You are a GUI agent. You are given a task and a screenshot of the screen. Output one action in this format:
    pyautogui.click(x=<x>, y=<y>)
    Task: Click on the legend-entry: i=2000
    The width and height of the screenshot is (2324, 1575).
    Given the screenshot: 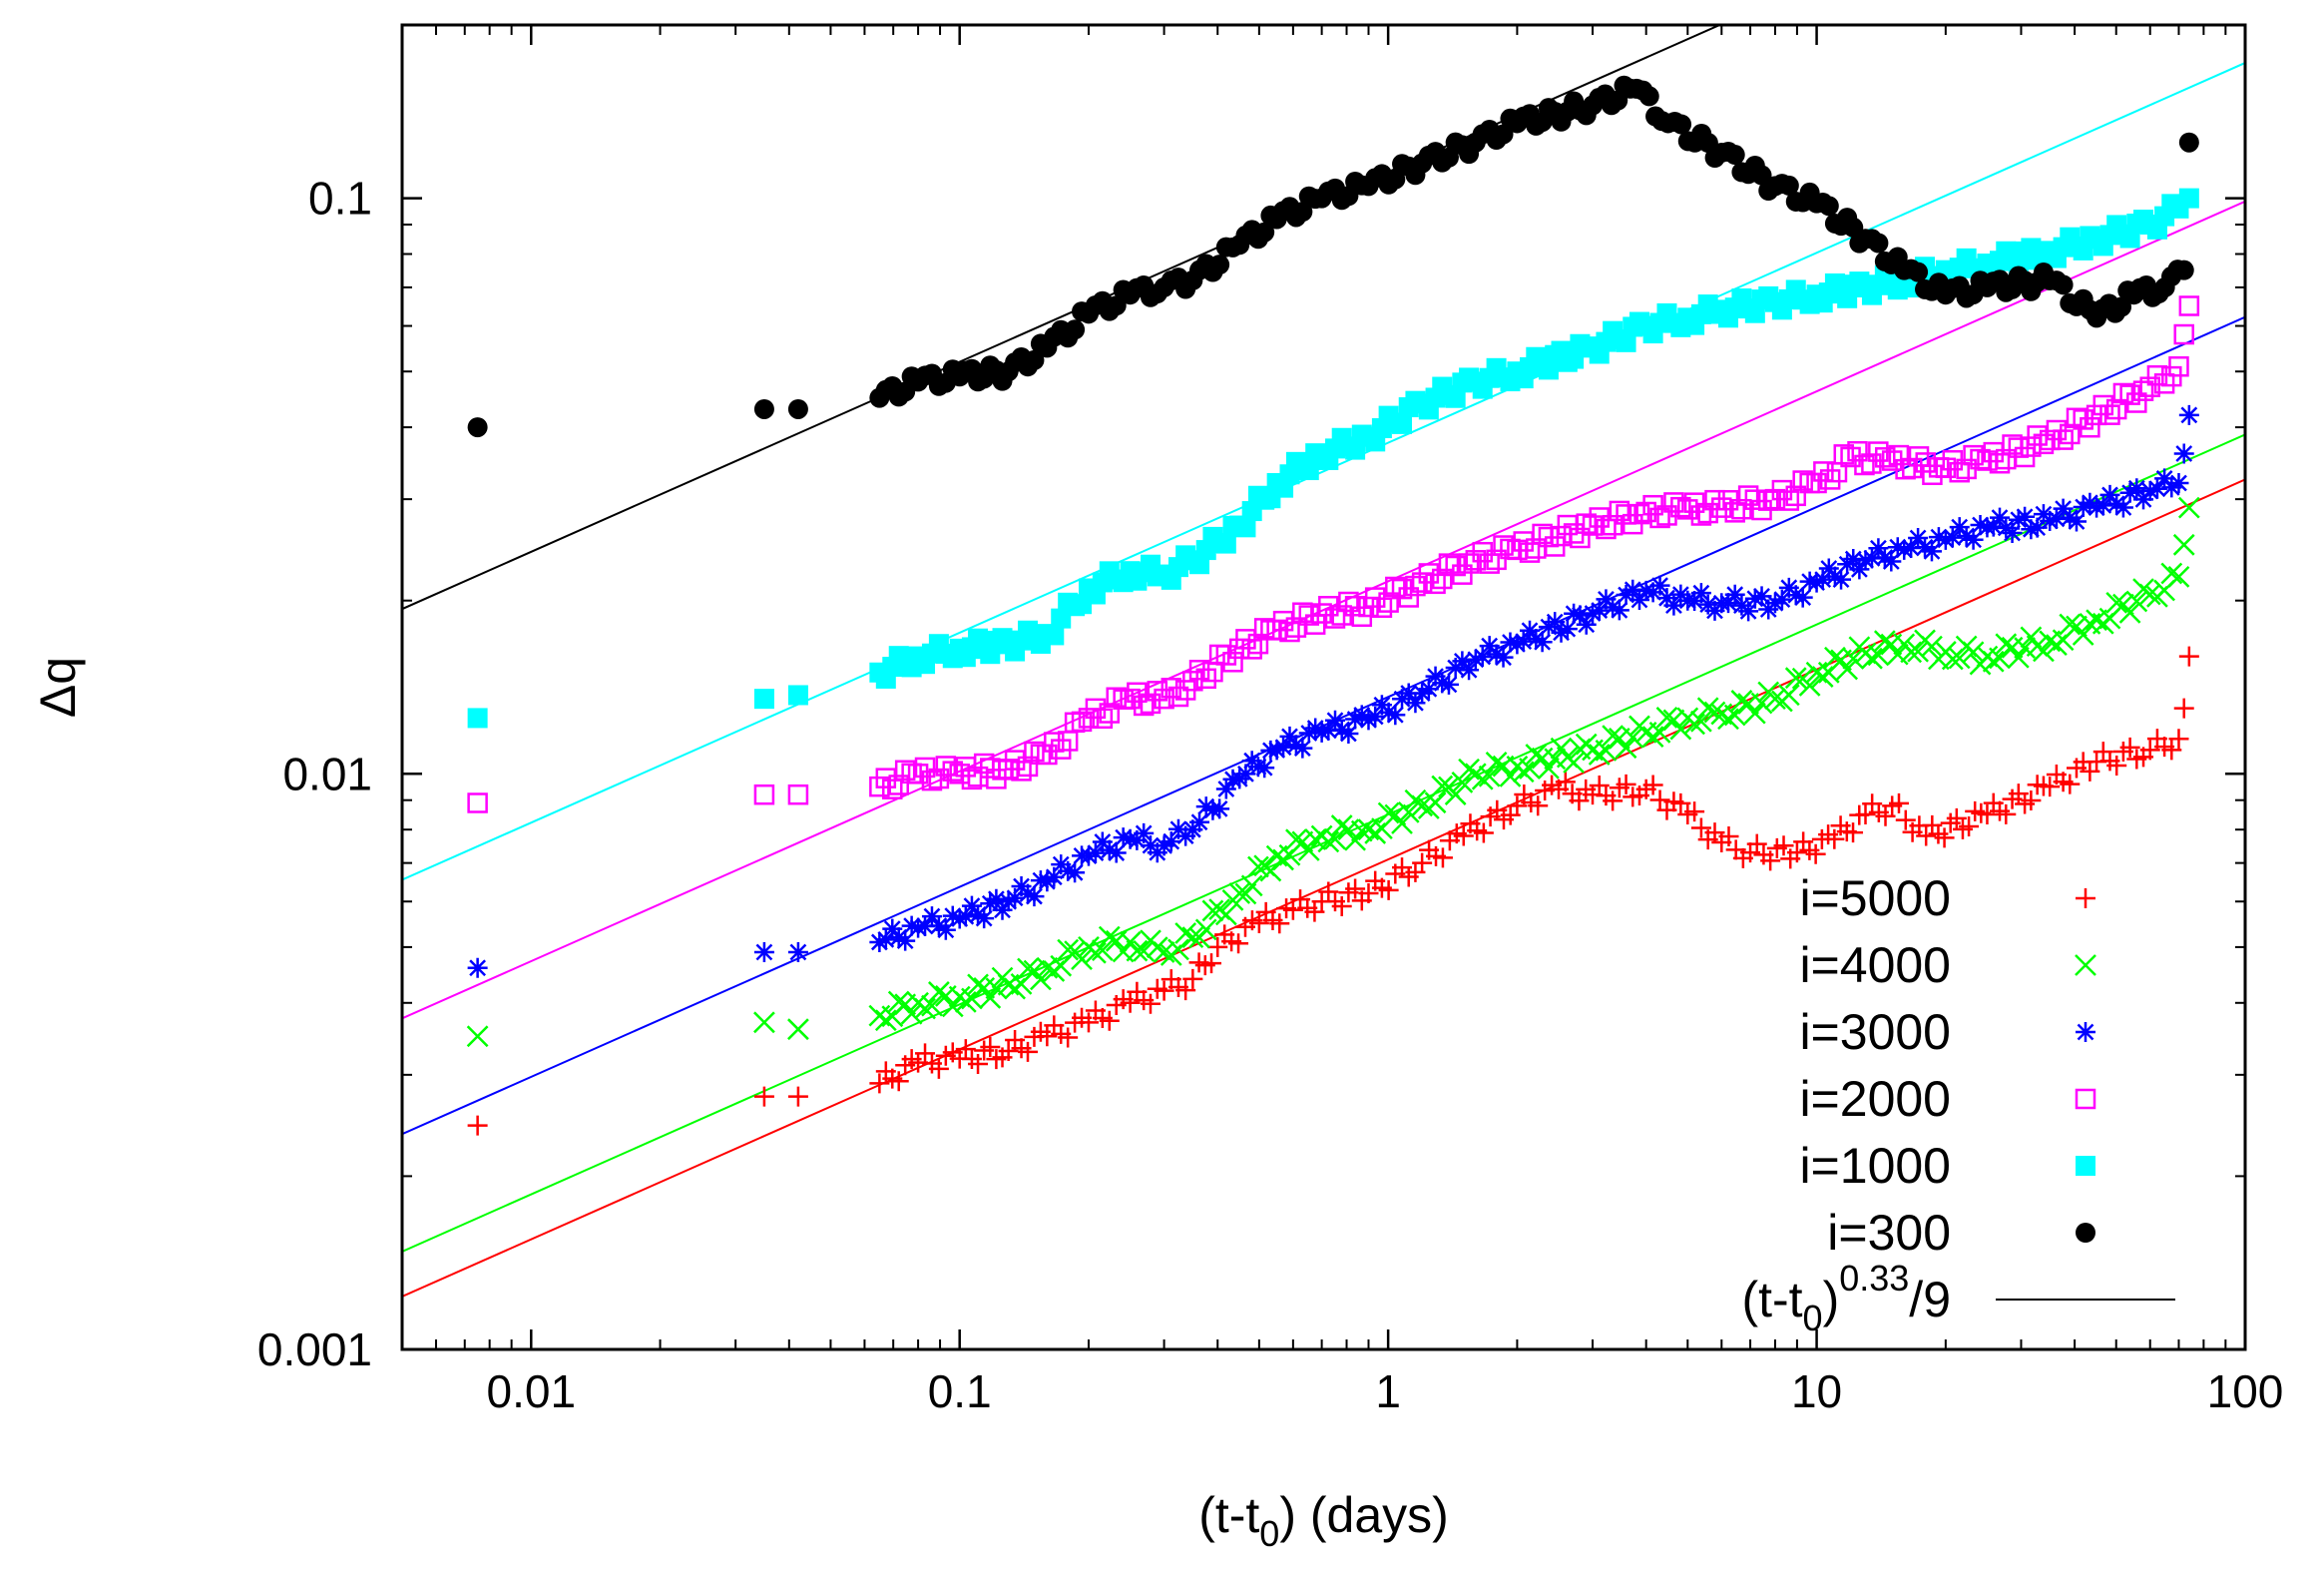 What is the action you would take?
    pyautogui.click(x=1947, y=1099)
    